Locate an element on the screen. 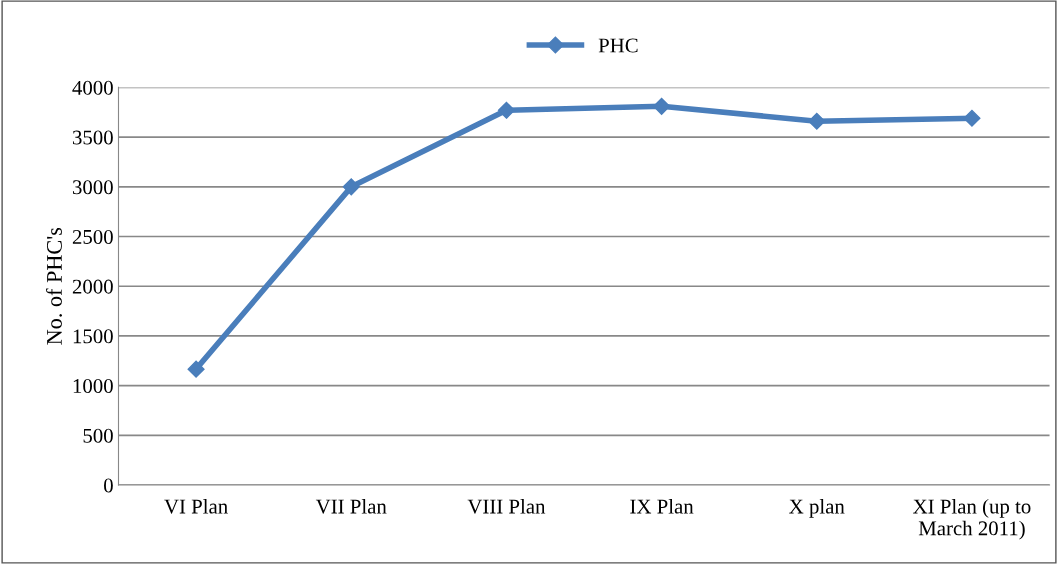  y-tick-label: 3000 is located at coordinates (92, 187).